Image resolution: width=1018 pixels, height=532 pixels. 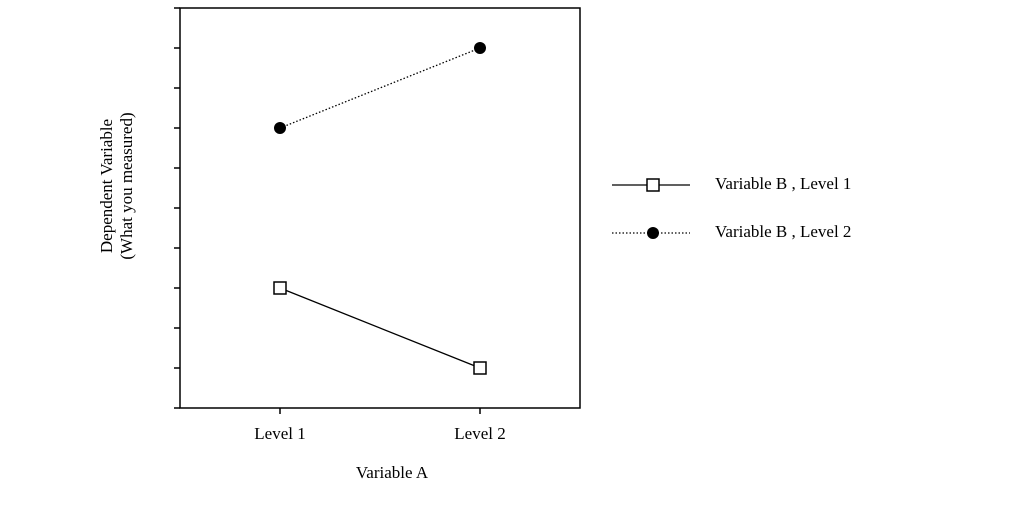 I want to click on x-tick-label: Level 2, so click(x=479, y=433).